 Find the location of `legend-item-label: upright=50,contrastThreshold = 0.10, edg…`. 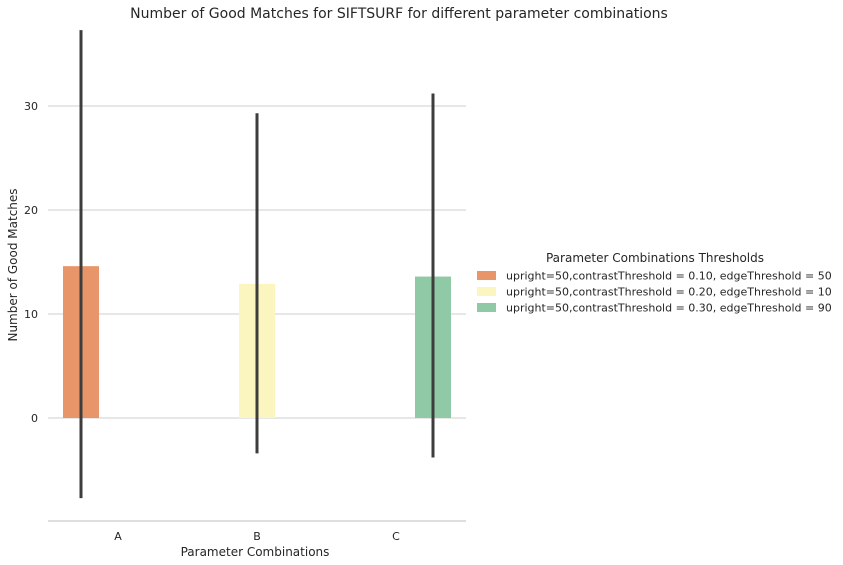

legend-item-label: upright=50,contrastThreshold = 0.10, edg… is located at coordinates (669, 276).